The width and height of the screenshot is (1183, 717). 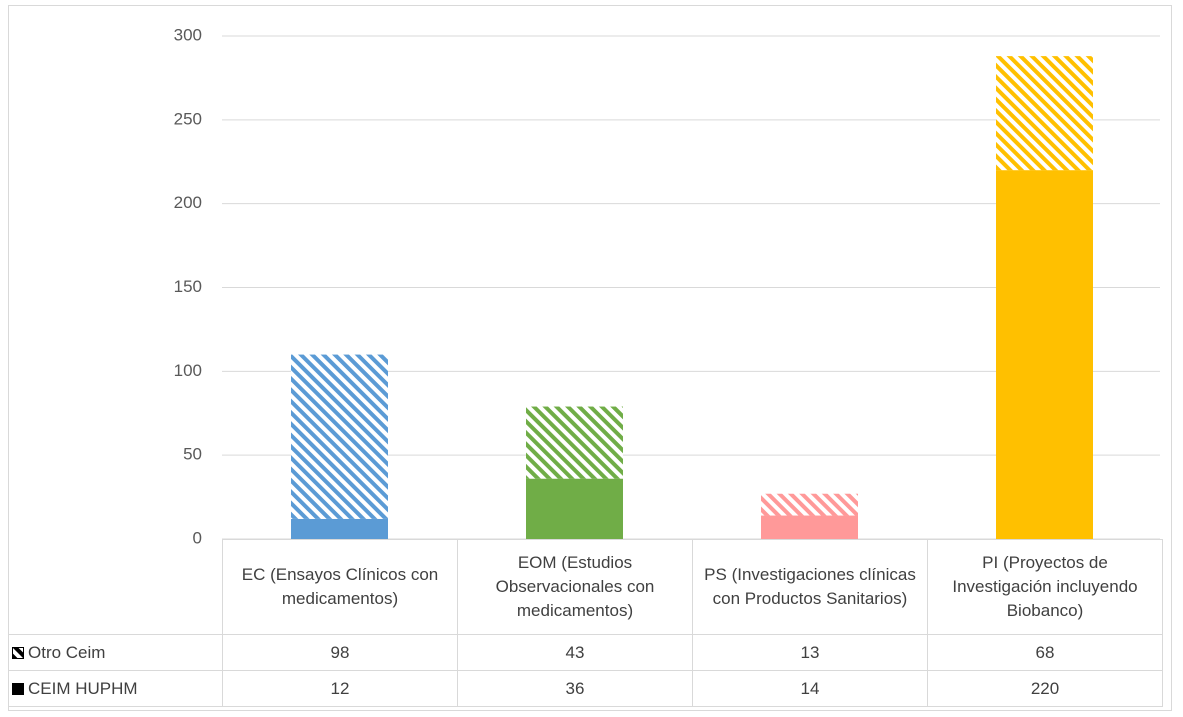 What do you see at coordinates (340, 587) in the screenshot?
I see `category-label: EC (Ensayos Clínicos con medicamentos)` at bounding box center [340, 587].